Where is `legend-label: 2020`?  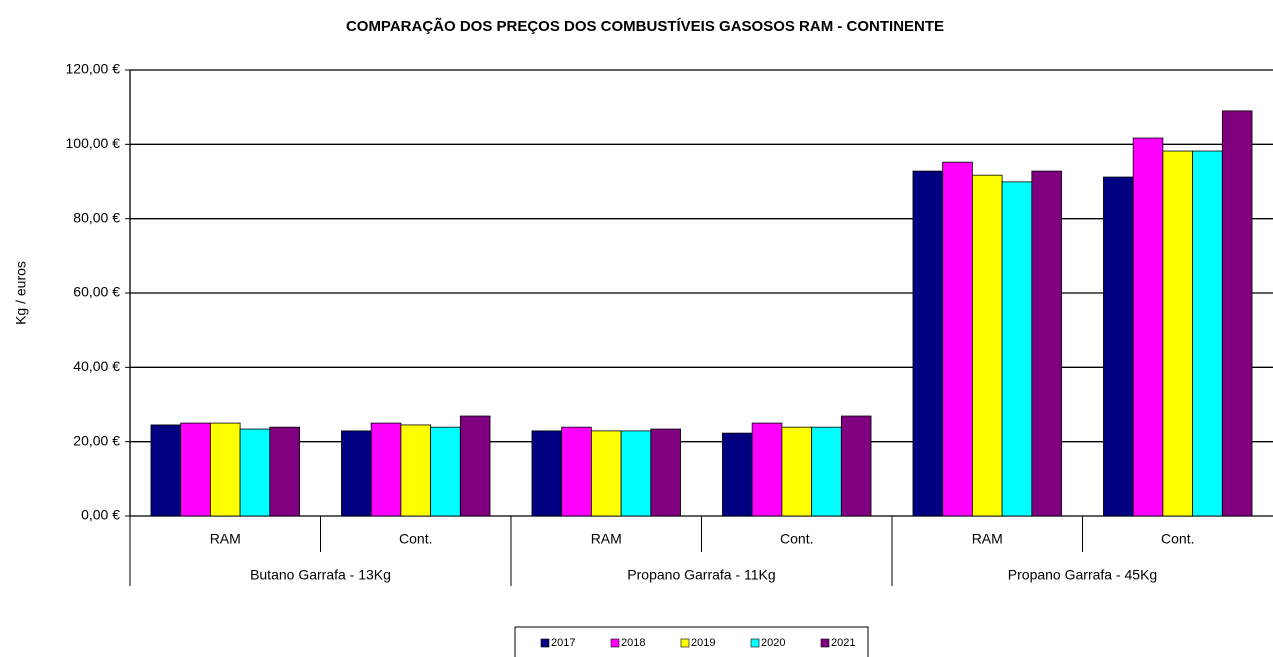
legend-label: 2020 is located at coordinates (773, 643).